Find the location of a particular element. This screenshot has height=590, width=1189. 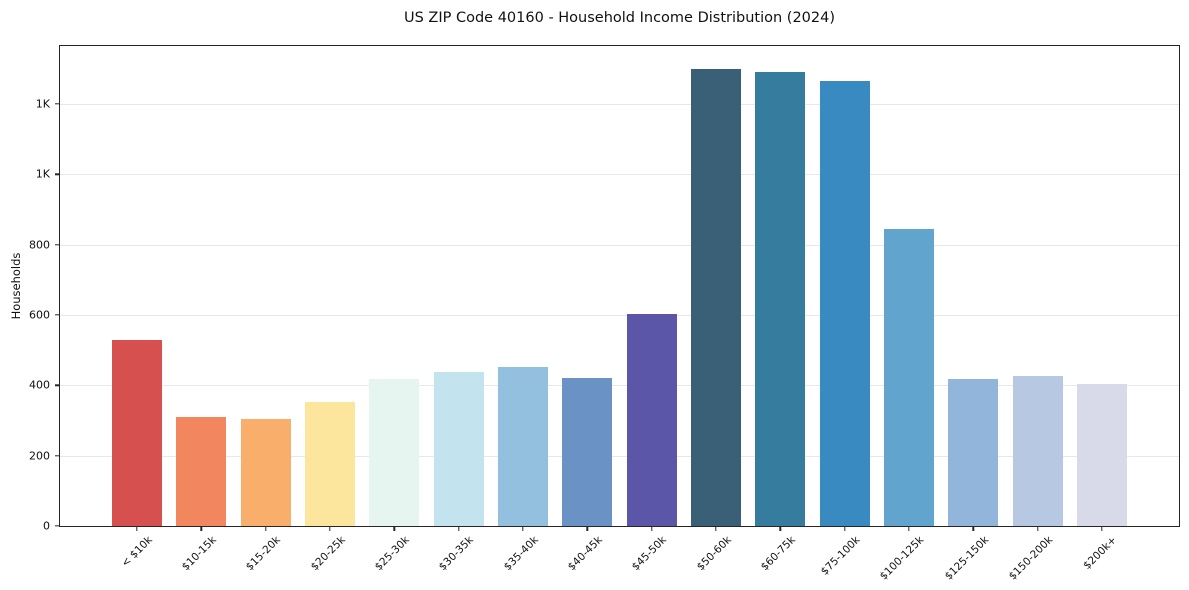

bar-slot: $15-20k is located at coordinates (265, 309).